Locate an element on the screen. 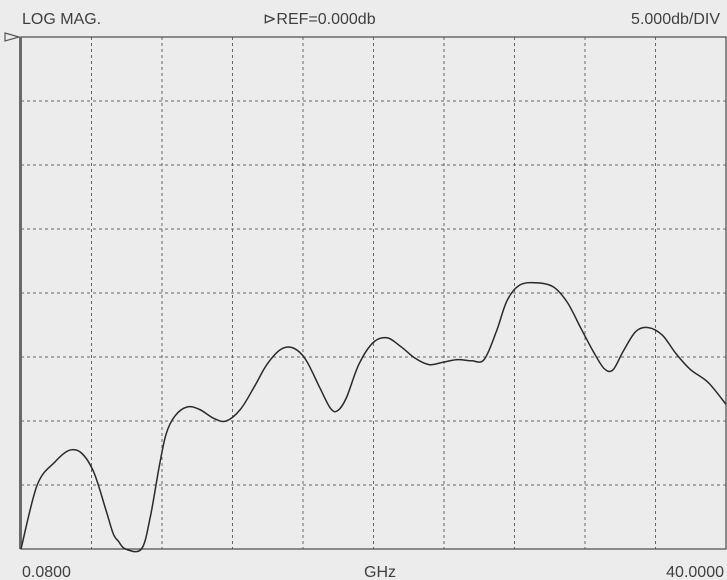 Image resolution: width=727 pixels, height=580 pixels. start-frequency-label: 0.0800 is located at coordinates (46, 572).